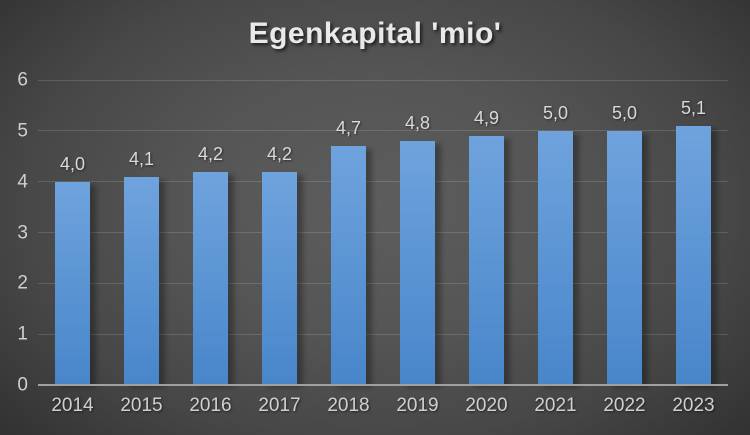 Image resolution: width=750 pixels, height=435 pixels. Describe the element at coordinates (72, 405) in the screenshot. I see `x-axis-tick-label: 2014` at that location.